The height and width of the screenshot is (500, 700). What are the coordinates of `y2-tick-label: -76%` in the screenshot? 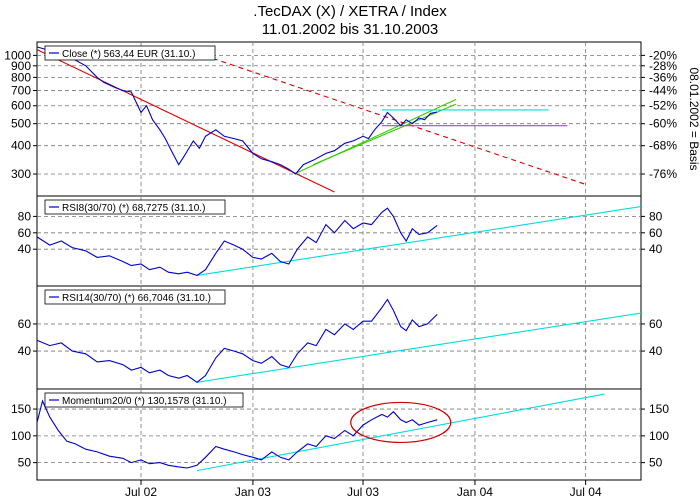 It's located at (663, 174).